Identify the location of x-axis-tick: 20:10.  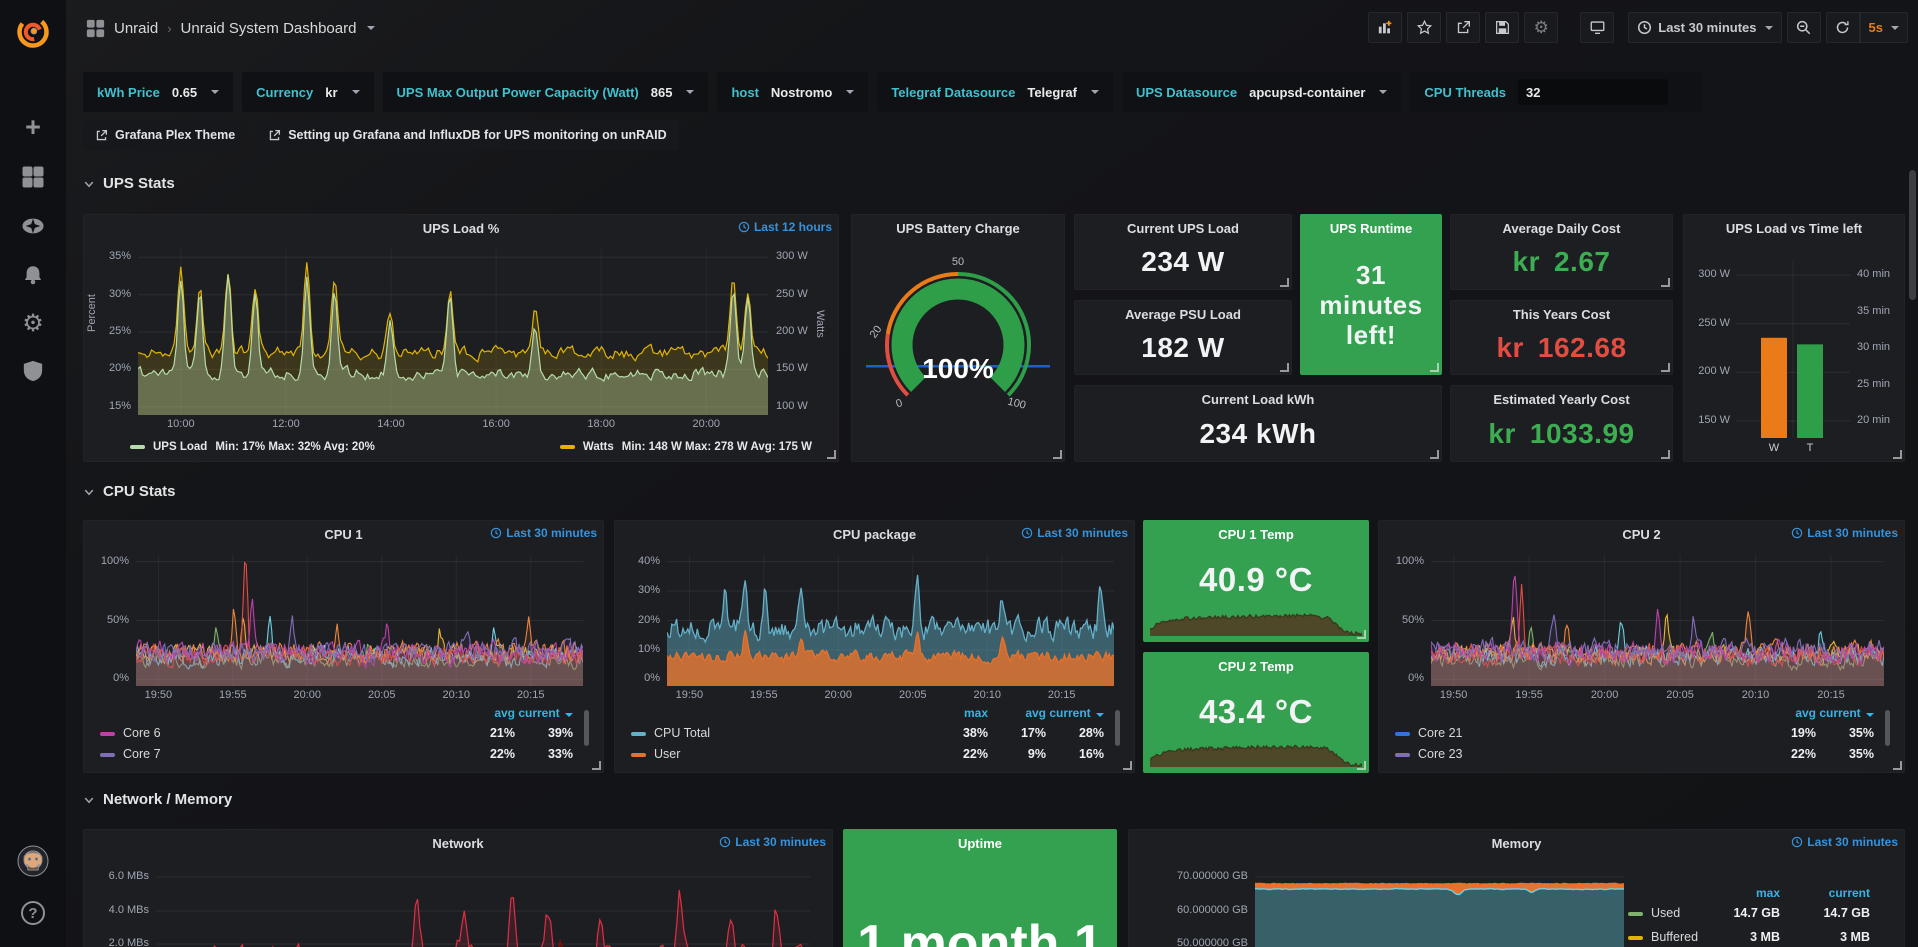
(1755, 695).